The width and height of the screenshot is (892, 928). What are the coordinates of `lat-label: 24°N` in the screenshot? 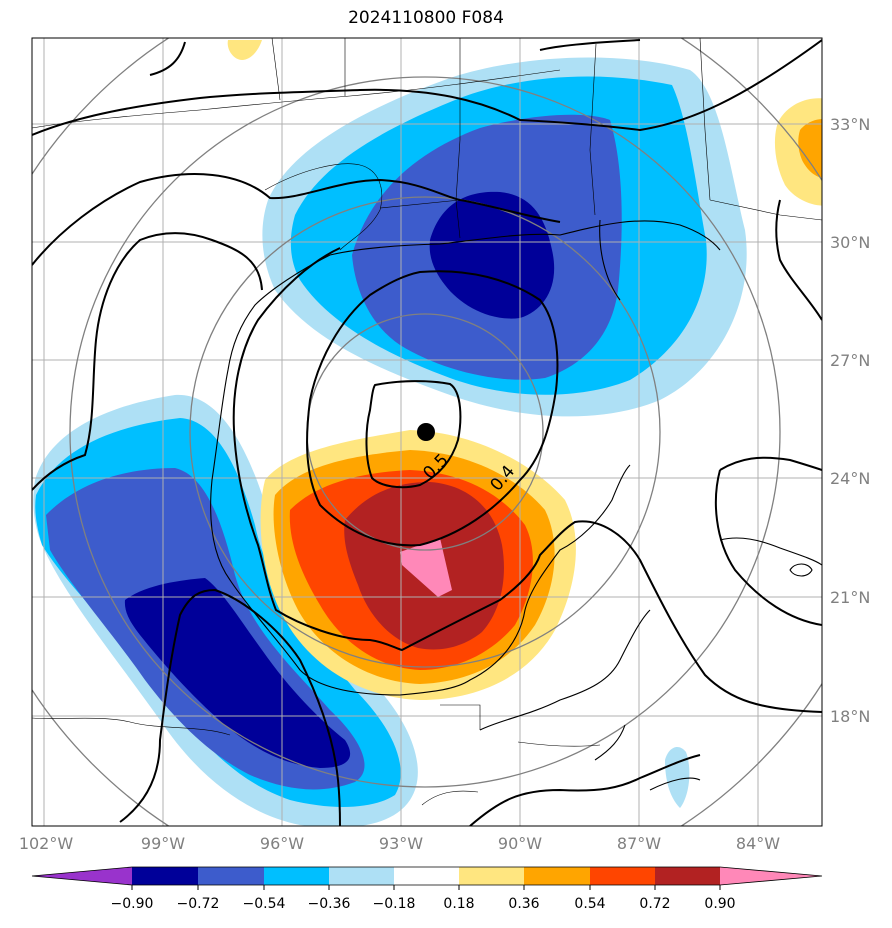 It's located at (850, 478).